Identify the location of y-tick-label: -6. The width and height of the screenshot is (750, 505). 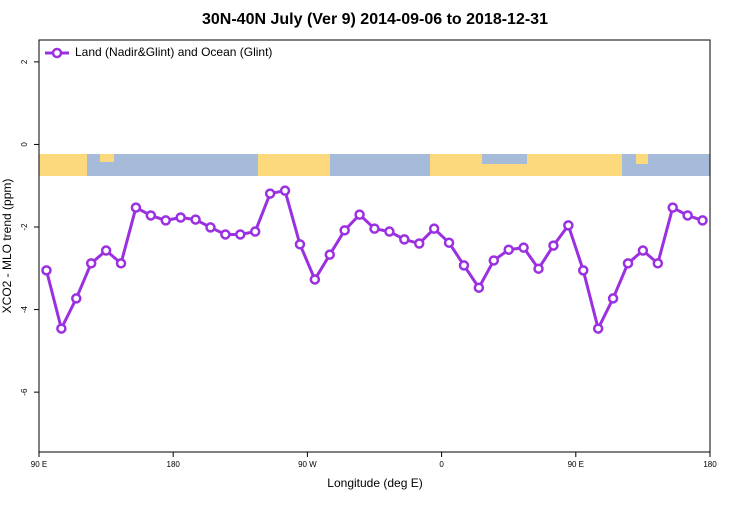
(24, 392).